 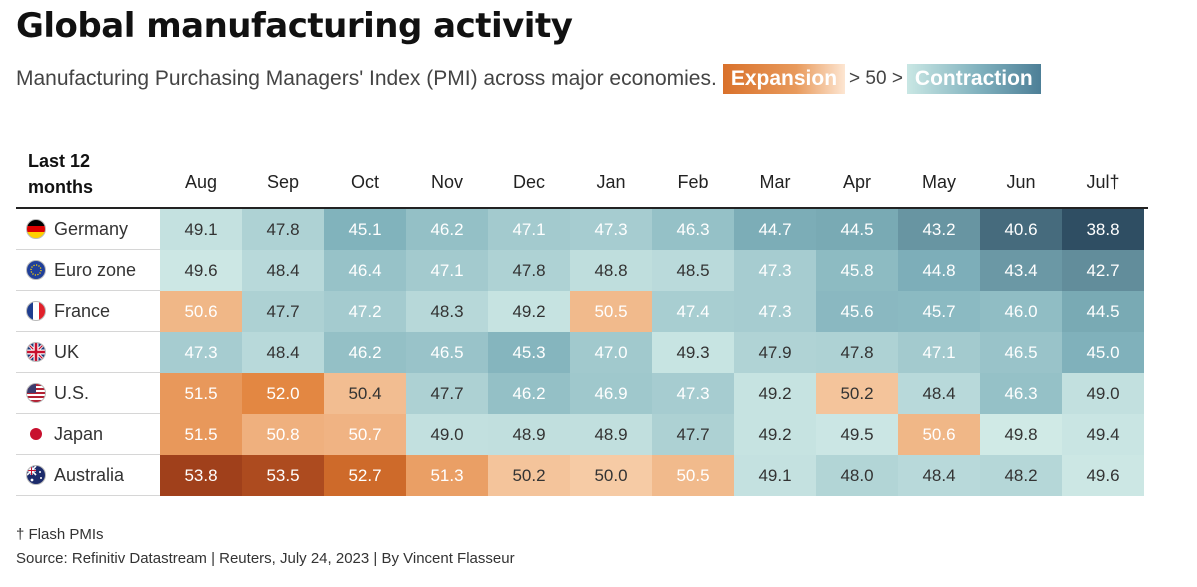 What do you see at coordinates (1021, 311) in the screenshot?
I see `heatmap-cell: 46.0` at bounding box center [1021, 311].